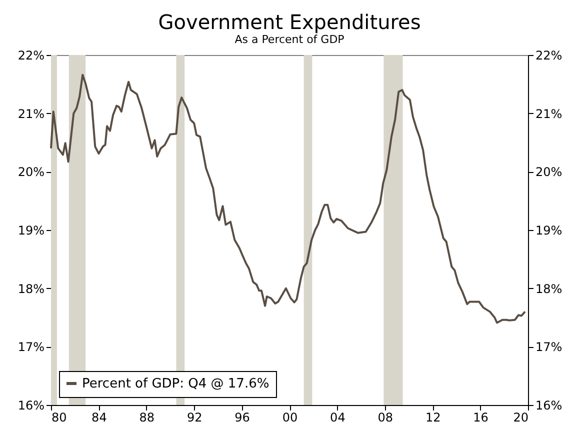  Describe the element at coordinates (147, 417) in the screenshot. I see `x-tick-label: 88` at that location.